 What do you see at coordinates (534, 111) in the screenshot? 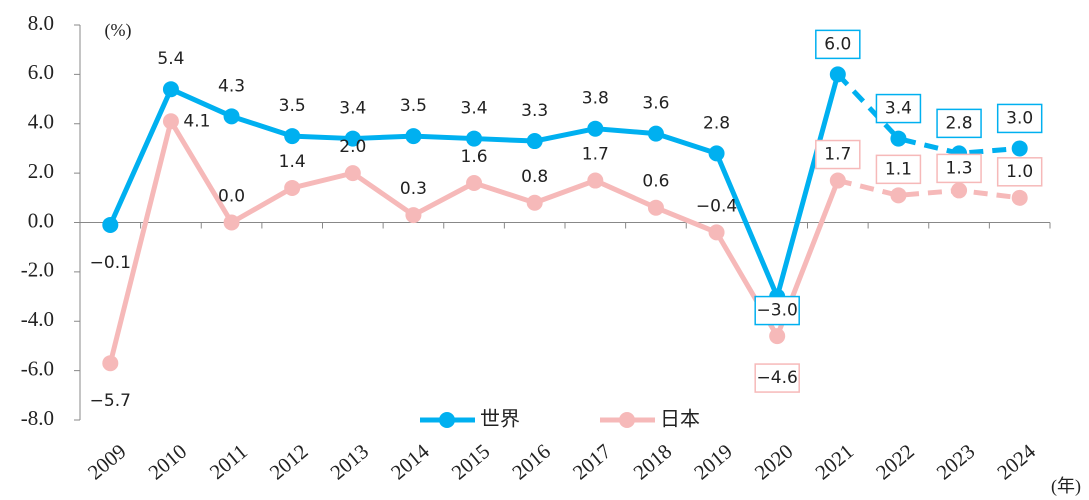
I see `data-label: 3.3` at bounding box center [534, 111].